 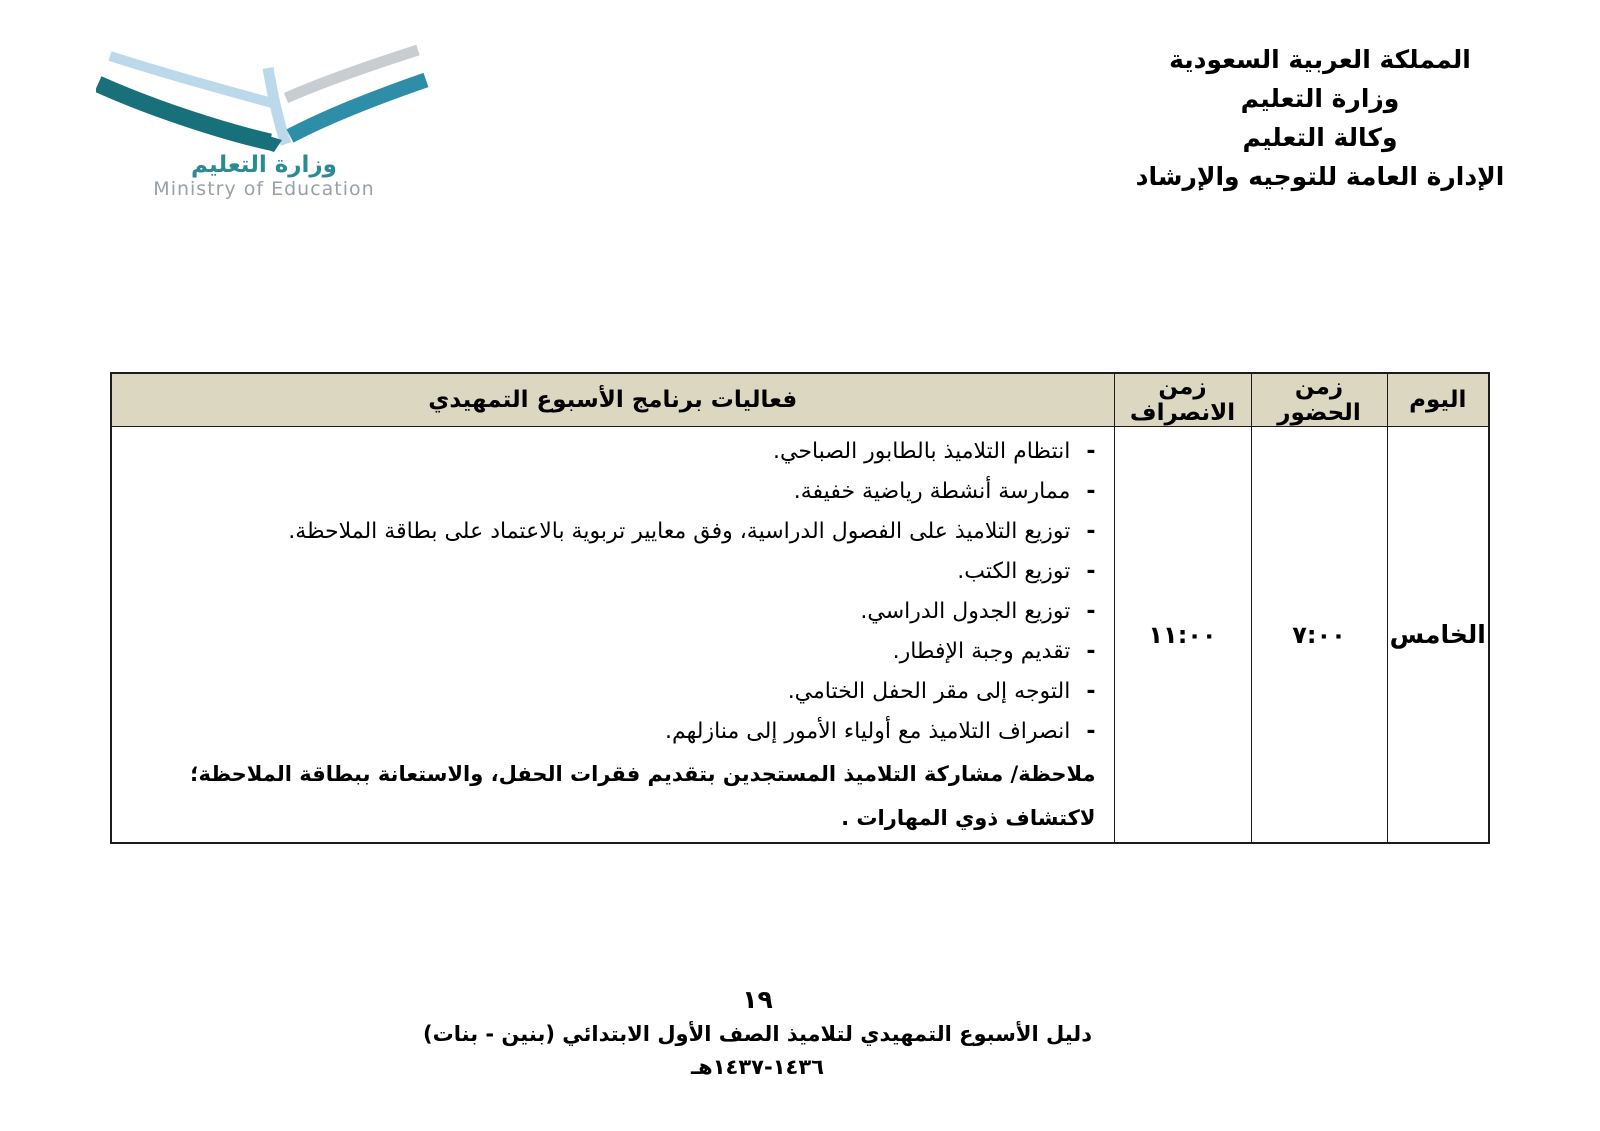 What do you see at coordinates (264, 189) in the screenshot?
I see `logo-english-wordmark: Ministry of Education` at bounding box center [264, 189].